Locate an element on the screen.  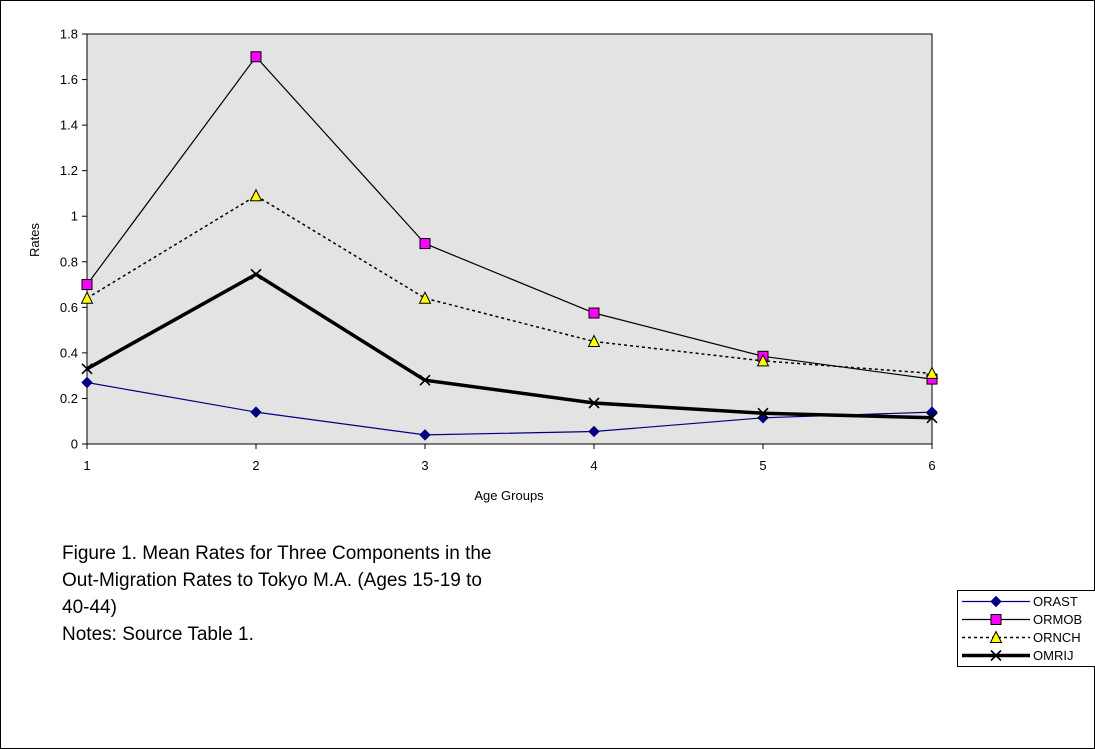
x-tick-label: 5 is located at coordinates (762, 465).